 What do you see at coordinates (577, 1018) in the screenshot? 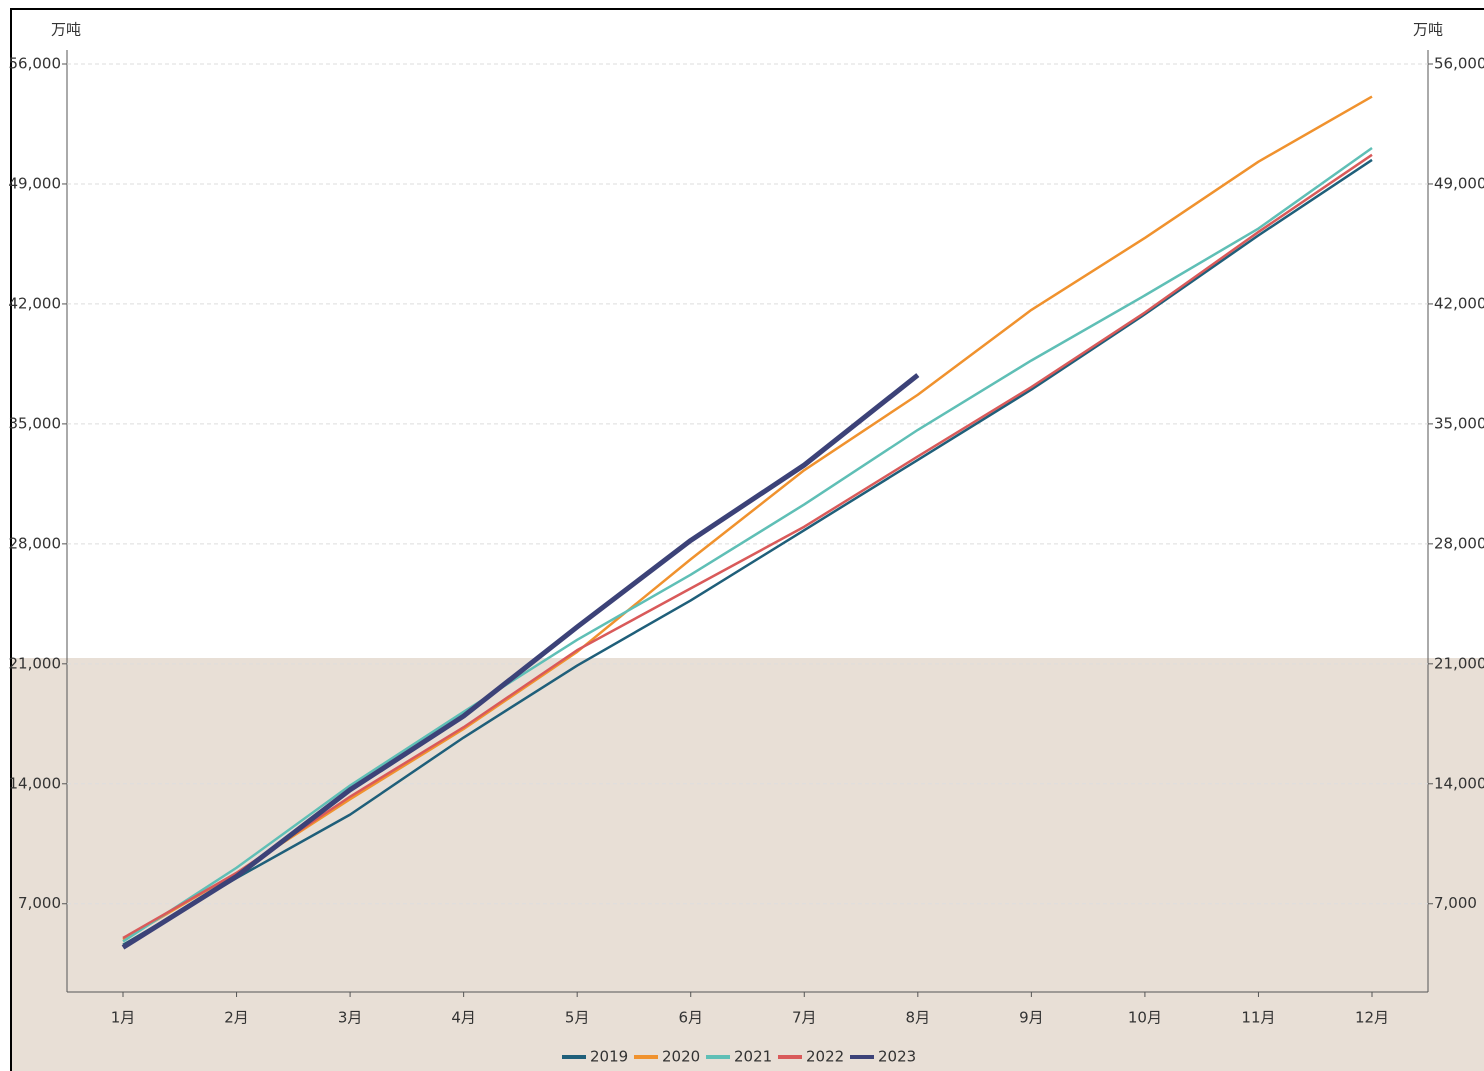
I see `x-tick-label: 5月` at bounding box center [577, 1018].